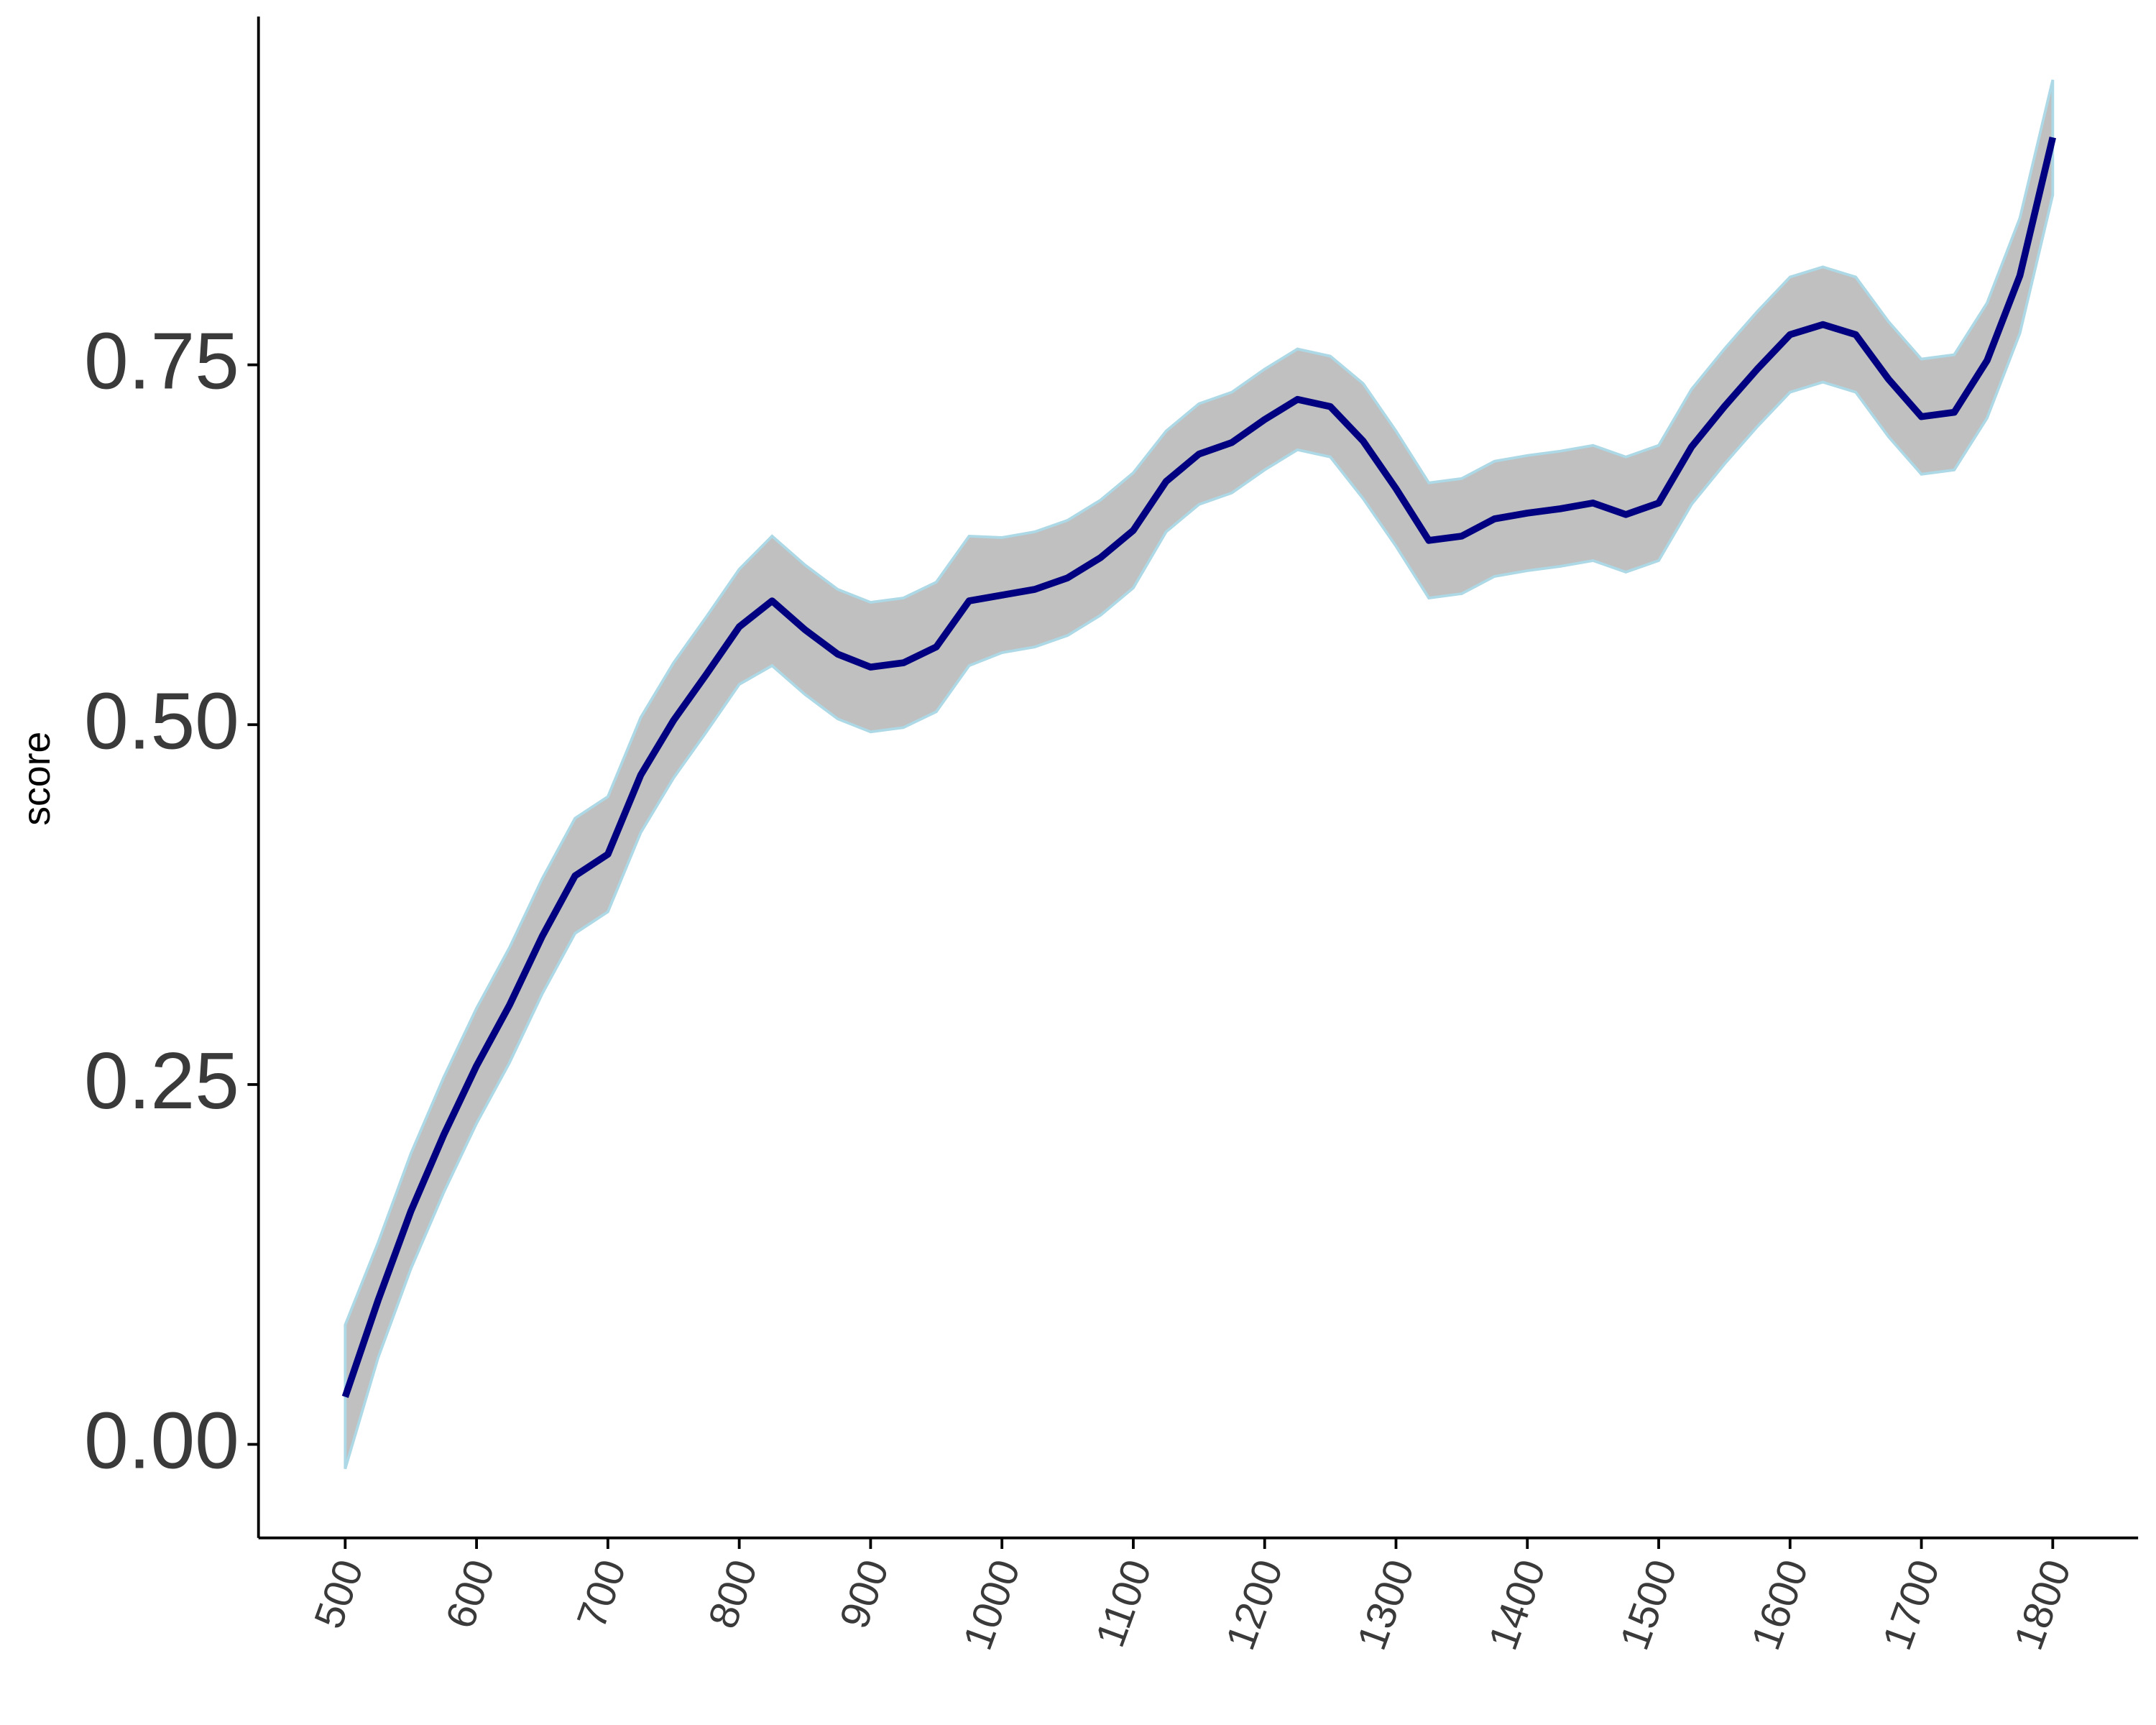 Image resolution: width=2156 pixels, height=1725 pixels. What do you see at coordinates (733, 1594) in the screenshot?
I see `x-tick-label: 800` at bounding box center [733, 1594].